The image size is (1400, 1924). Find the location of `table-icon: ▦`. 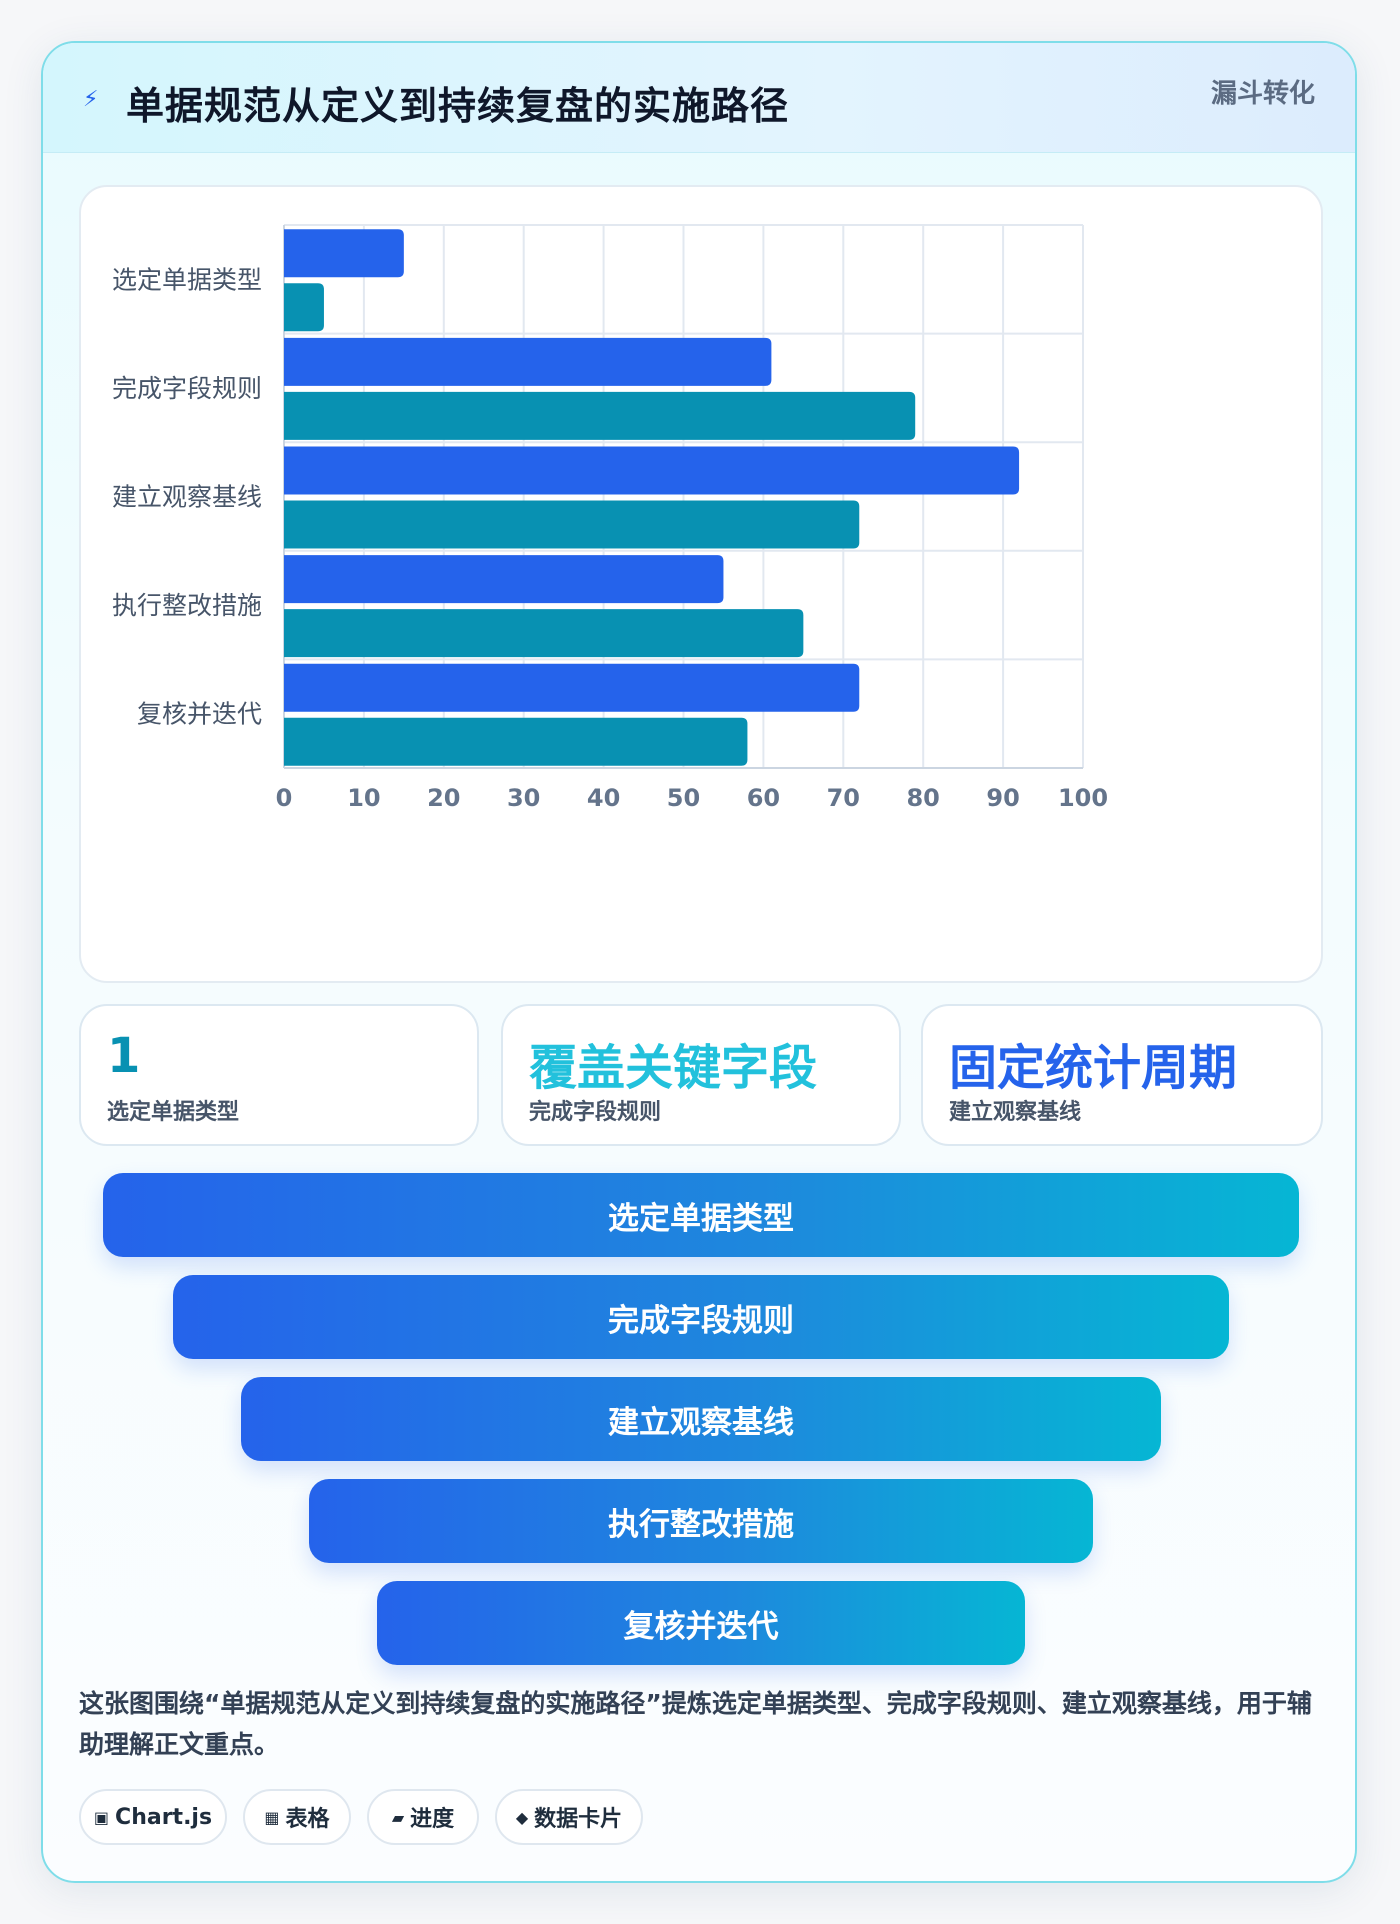

table-icon: ▦ is located at coordinates (272, 1817).